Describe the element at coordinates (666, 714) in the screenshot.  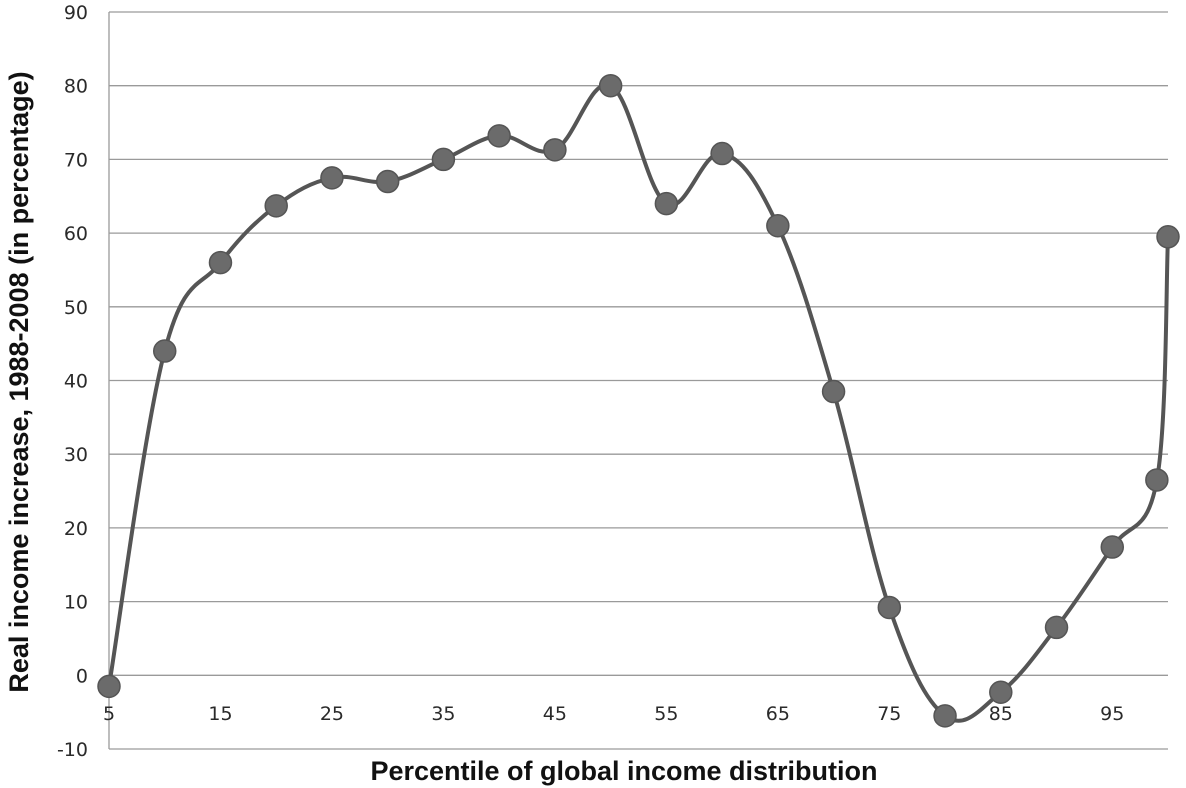
I see `x-tick-label: 55` at that location.